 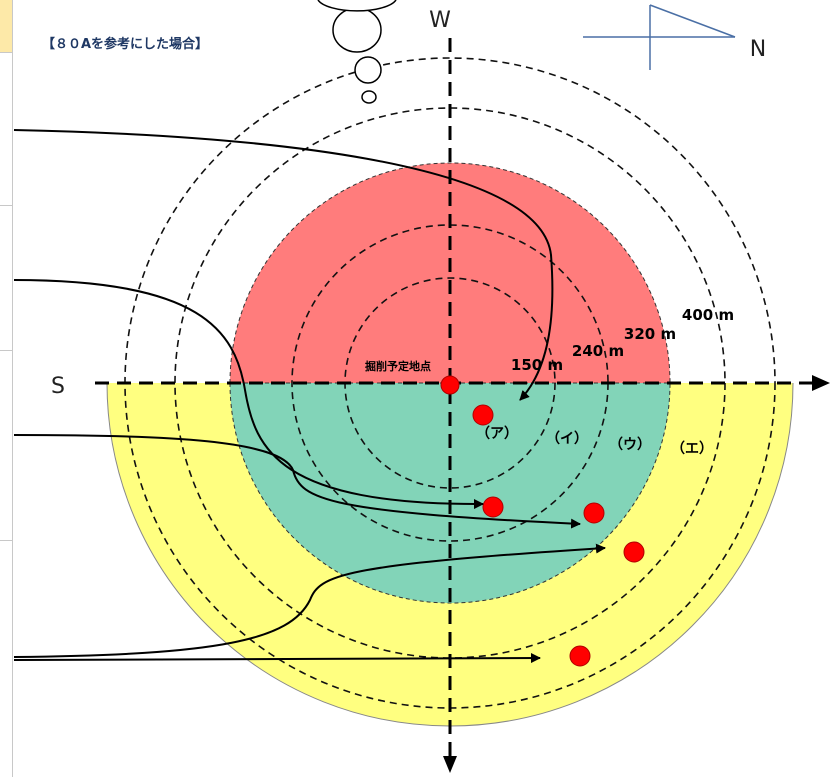 I want to click on thought-bubble-top, so click(x=357, y=6).